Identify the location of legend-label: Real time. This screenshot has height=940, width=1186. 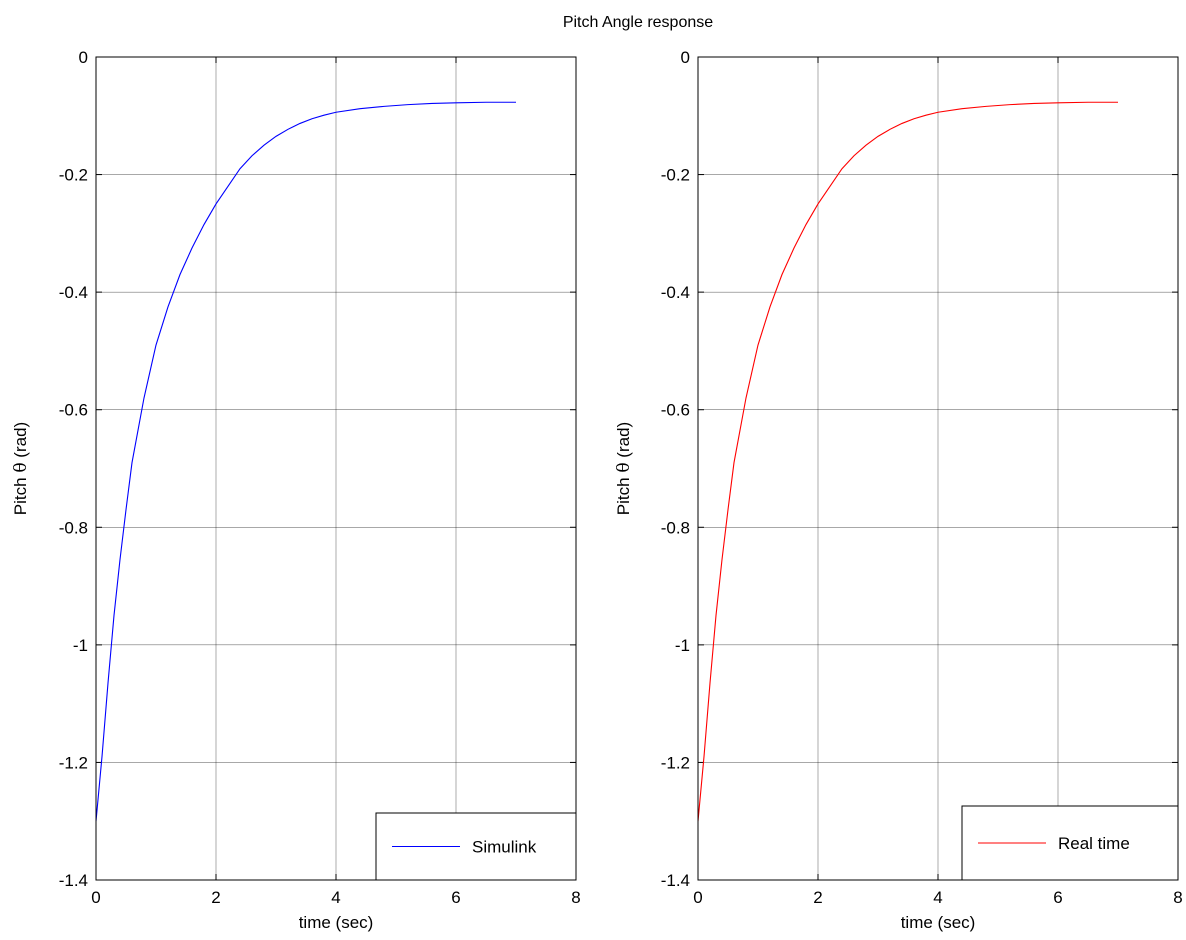
(1094, 843).